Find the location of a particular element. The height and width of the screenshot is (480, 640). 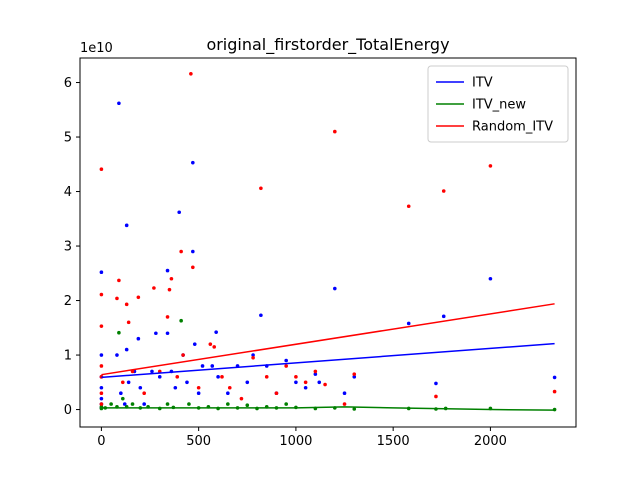

x-tick-label: 500 is located at coordinates (198, 441).